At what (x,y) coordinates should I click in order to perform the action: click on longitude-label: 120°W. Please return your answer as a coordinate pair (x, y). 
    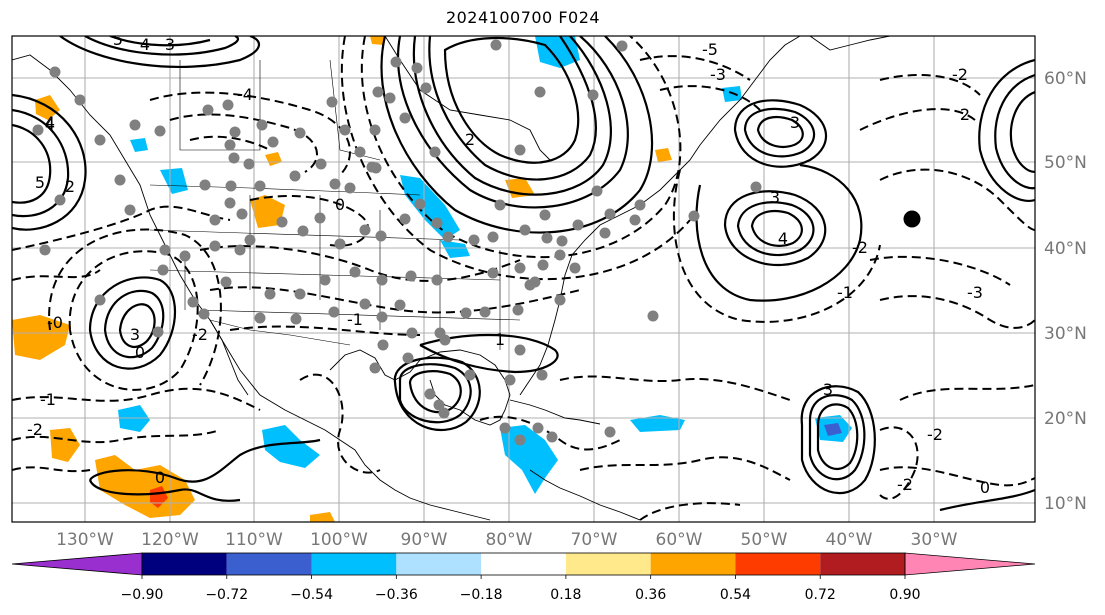
    Looking at the image, I should click on (170, 540).